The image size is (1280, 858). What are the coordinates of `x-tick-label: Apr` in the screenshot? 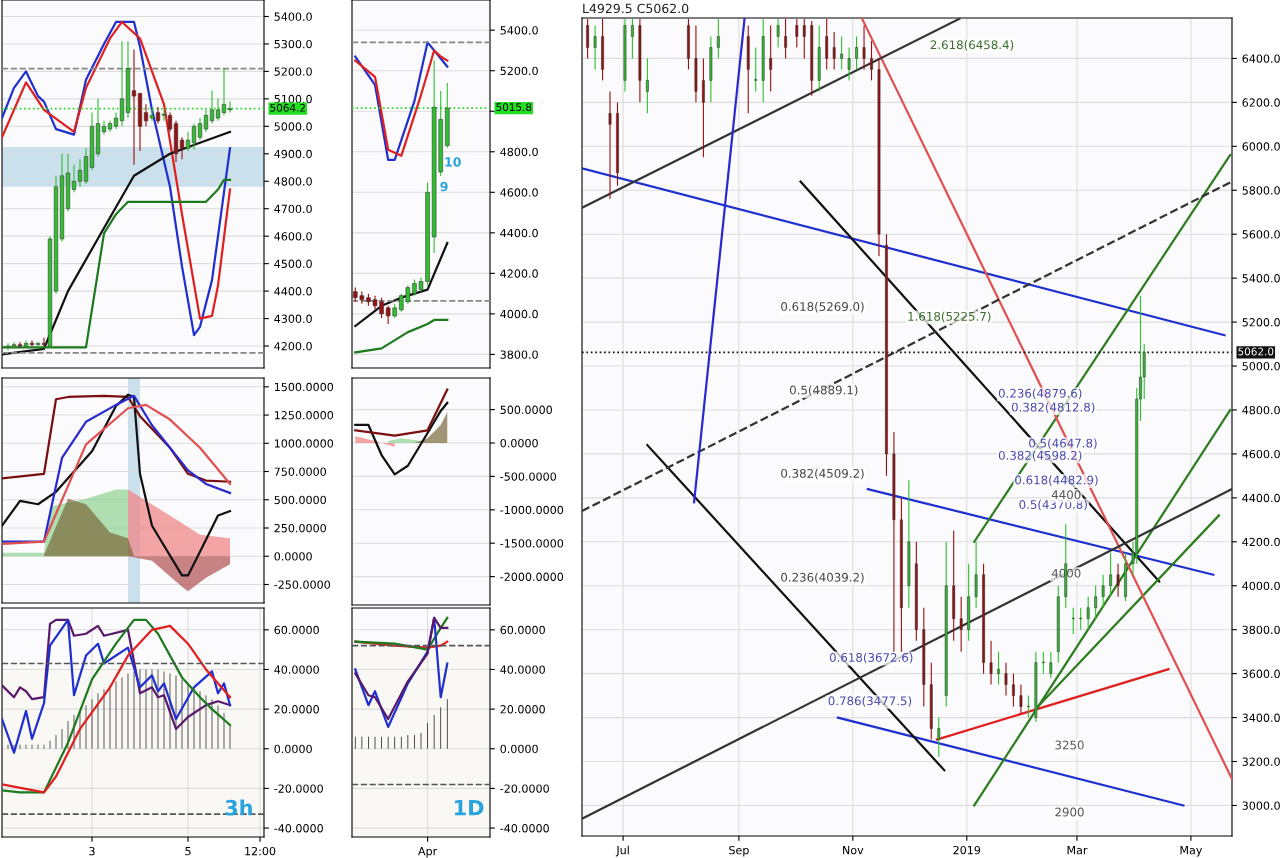 It's located at (428, 852).